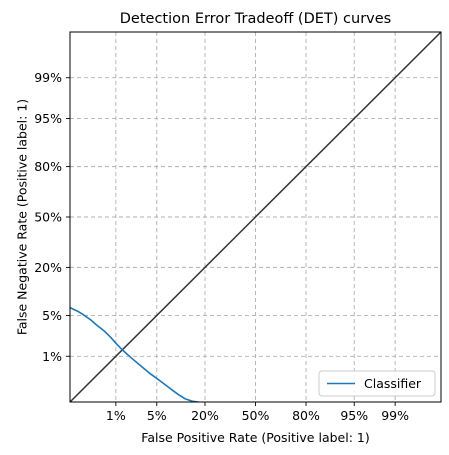  I want to click on legend-label: Classifier, so click(393, 383).